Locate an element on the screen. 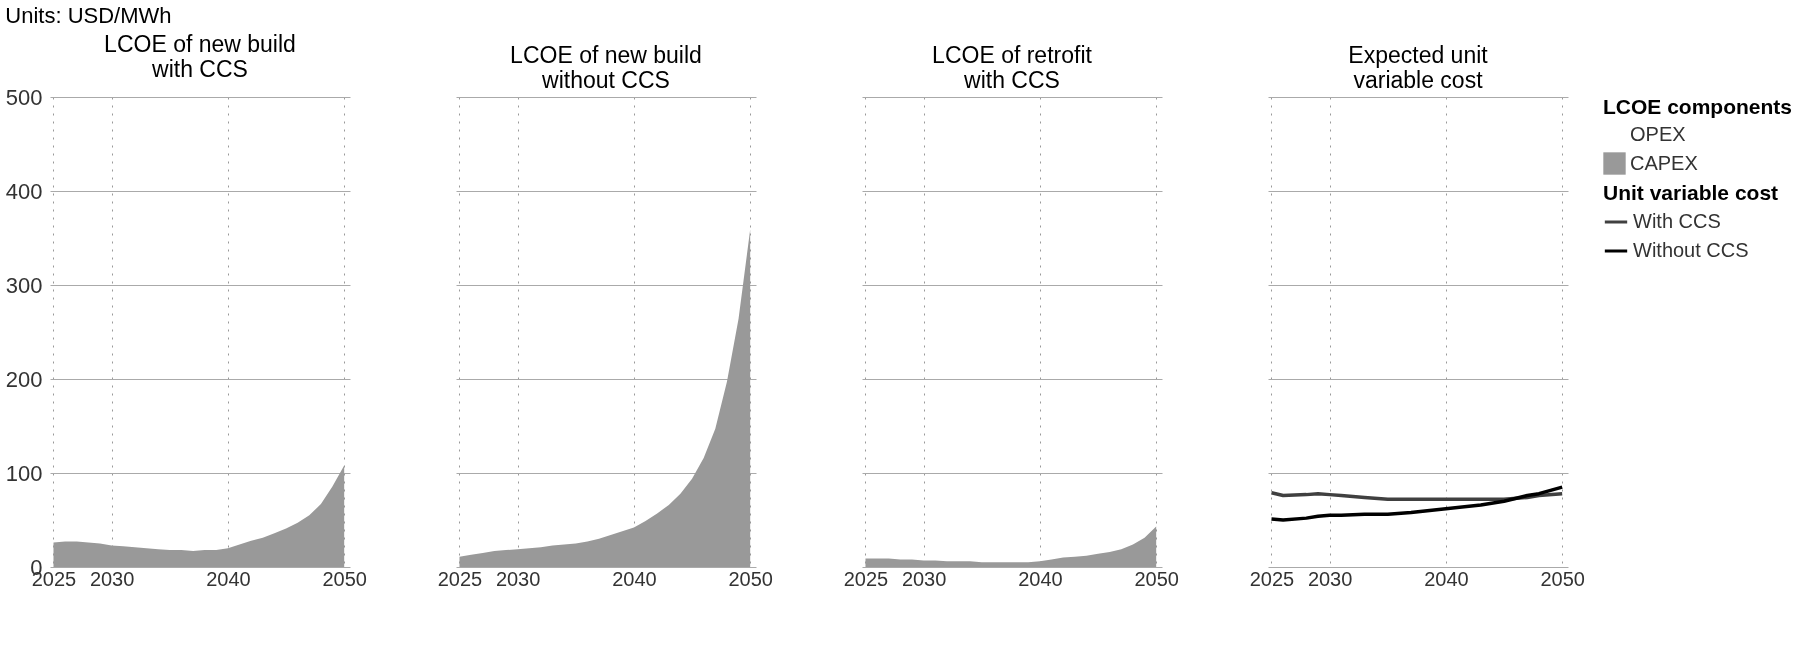 The image size is (1814, 669). text: OPEX is located at coordinates (1658, 133).